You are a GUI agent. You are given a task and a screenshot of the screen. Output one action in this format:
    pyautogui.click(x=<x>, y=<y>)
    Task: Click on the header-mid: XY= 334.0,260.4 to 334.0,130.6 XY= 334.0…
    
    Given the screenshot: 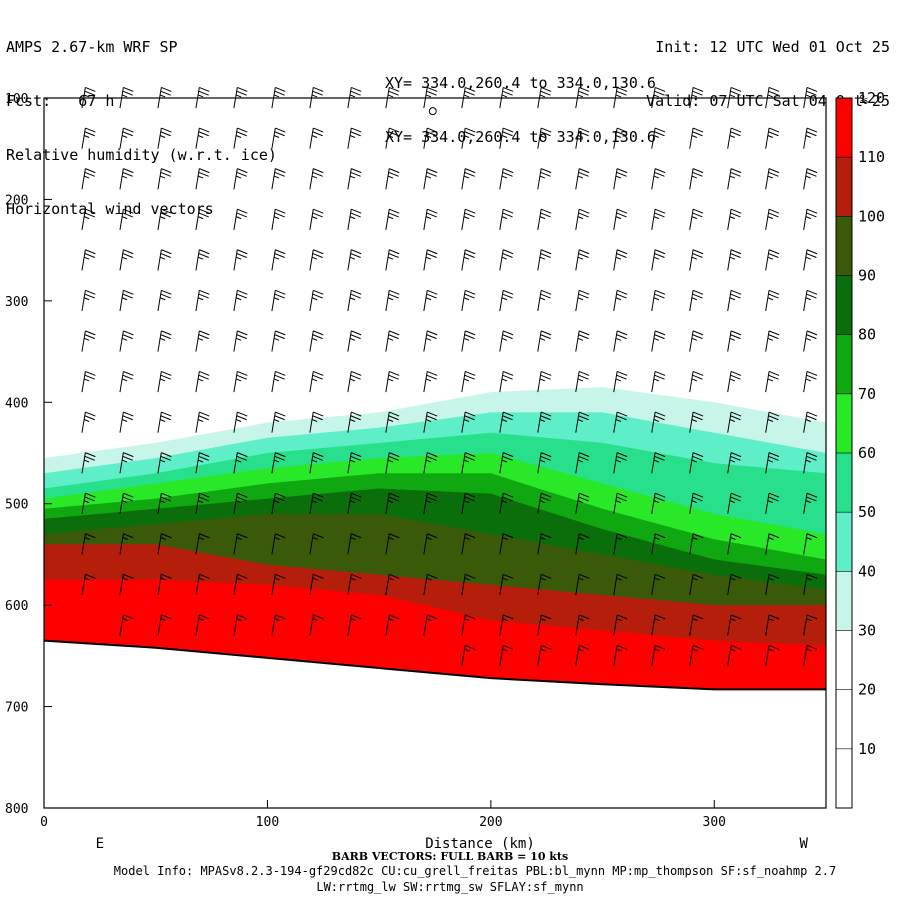 What is the action you would take?
    pyautogui.click(x=520, y=101)
    